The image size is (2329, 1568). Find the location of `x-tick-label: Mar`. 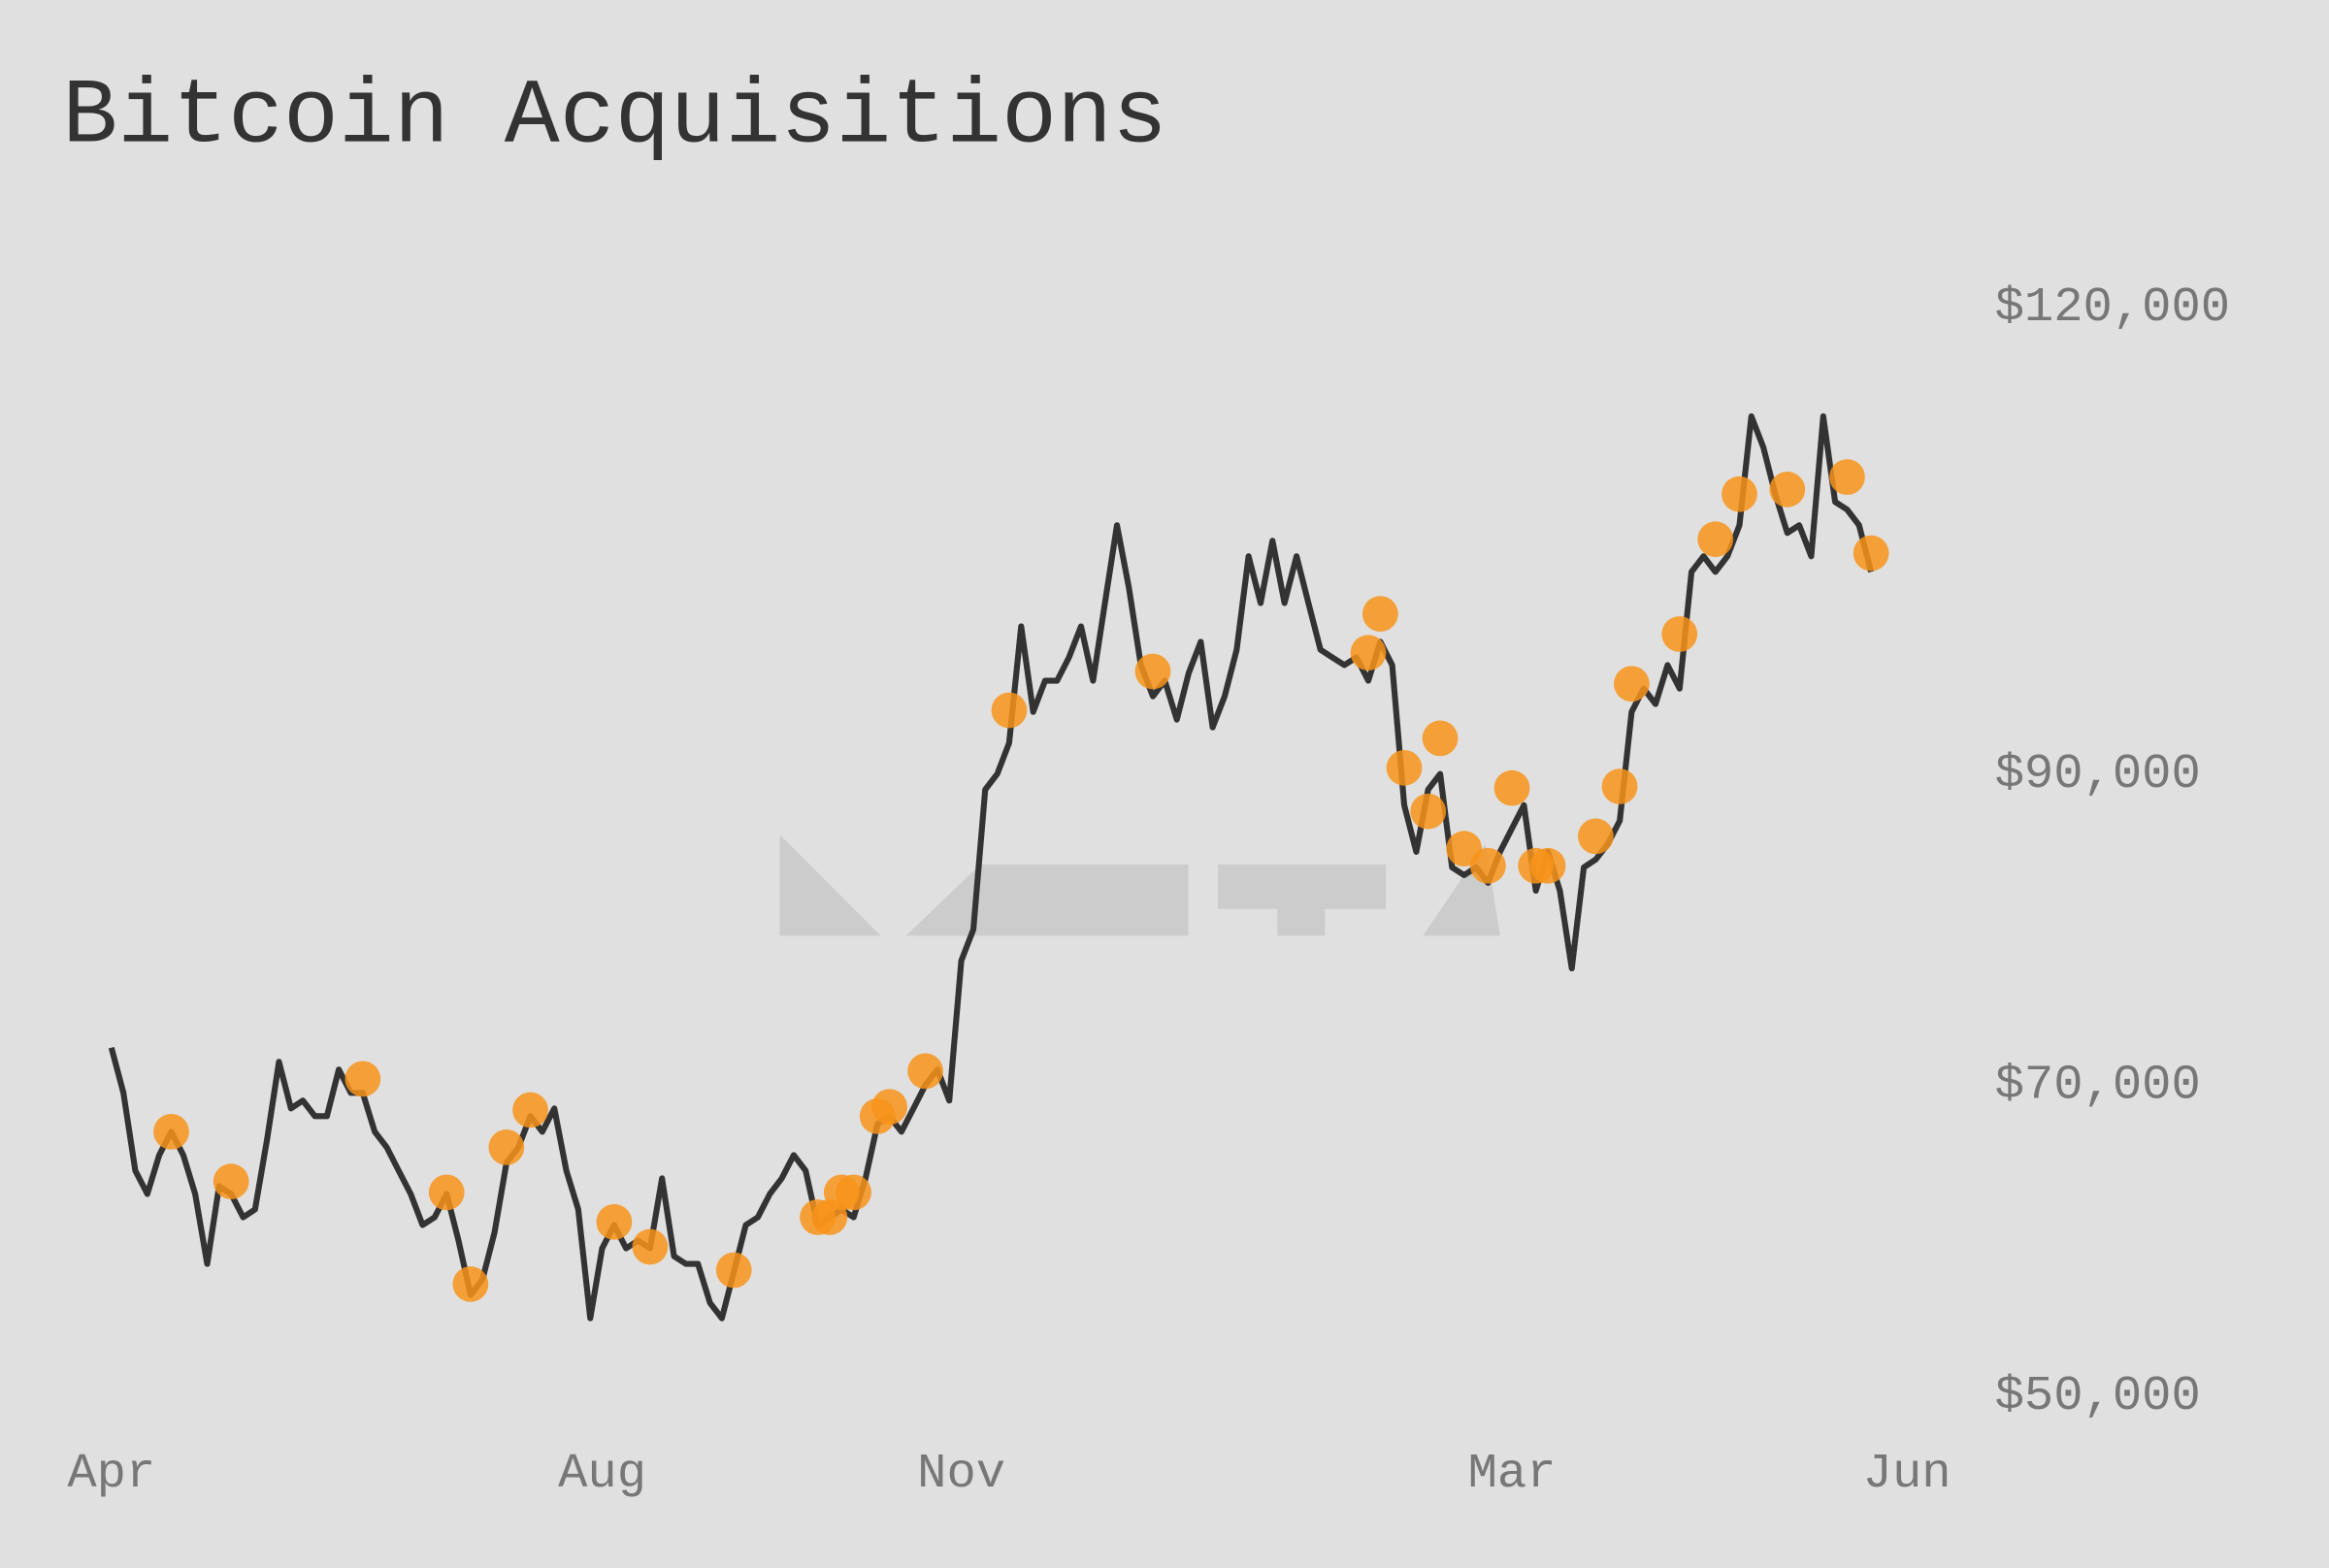

x-tick-label: Mar is located at coordinates (1512, 1474).